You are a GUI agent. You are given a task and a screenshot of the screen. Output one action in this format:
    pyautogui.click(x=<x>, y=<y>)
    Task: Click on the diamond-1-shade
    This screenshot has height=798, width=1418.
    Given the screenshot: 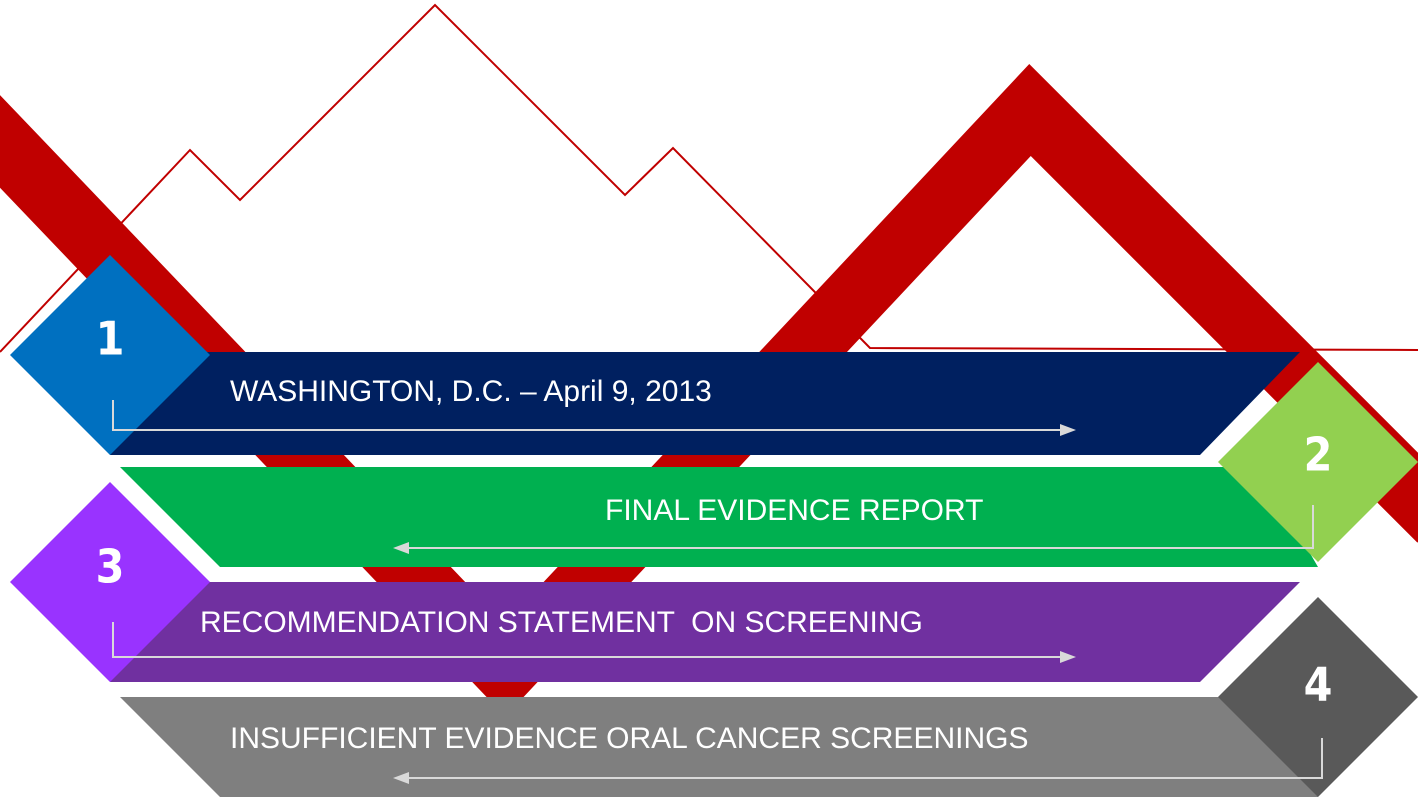 What is the action you would take?
    pyautogui.click(x=160, y=405)
    